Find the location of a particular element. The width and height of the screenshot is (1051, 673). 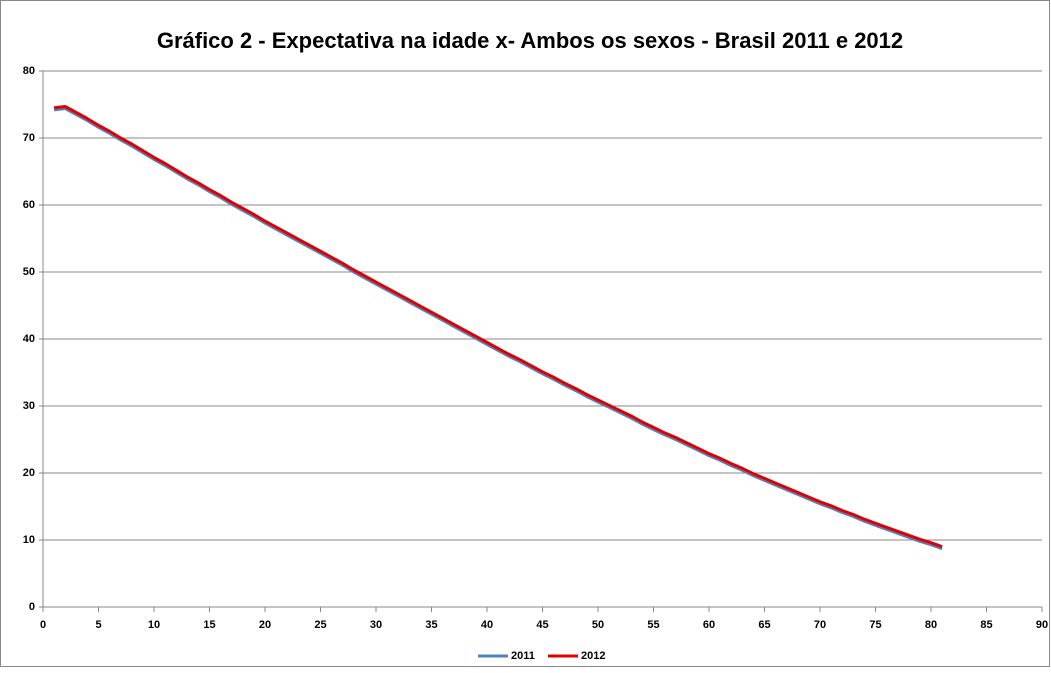

x-tick-label: 60 is located at coordinates (709, 625).